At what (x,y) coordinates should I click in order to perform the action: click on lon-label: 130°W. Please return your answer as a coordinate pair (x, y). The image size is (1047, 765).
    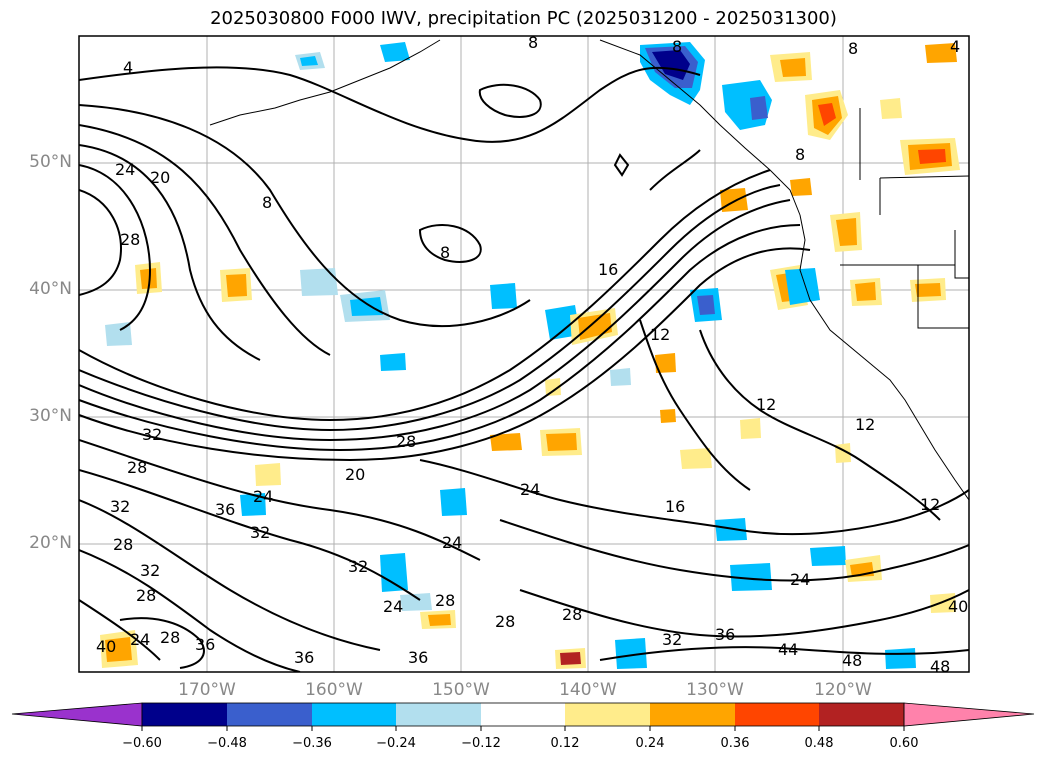
    Looking at the image, I should click on (715, 690).